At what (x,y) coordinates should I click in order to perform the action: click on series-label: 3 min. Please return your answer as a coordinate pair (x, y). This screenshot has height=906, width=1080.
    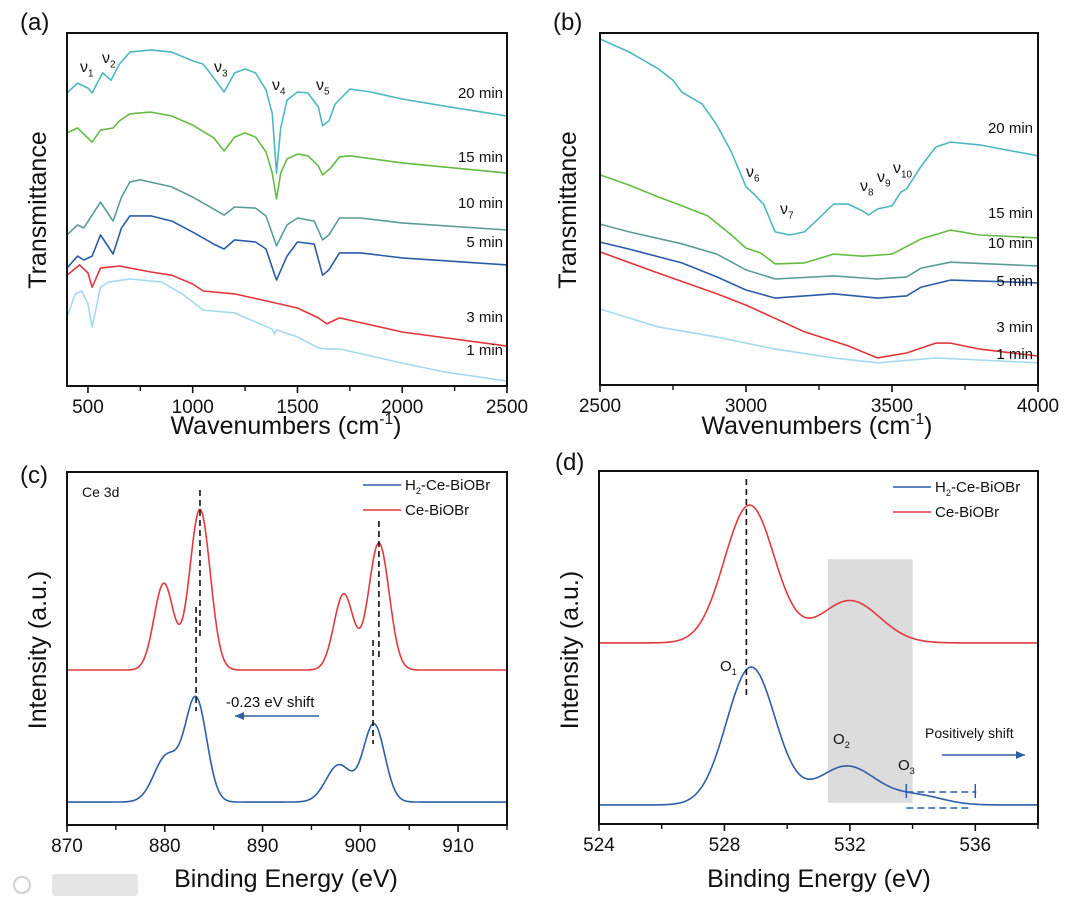
    Looking at the image, I should click on (484, 317).